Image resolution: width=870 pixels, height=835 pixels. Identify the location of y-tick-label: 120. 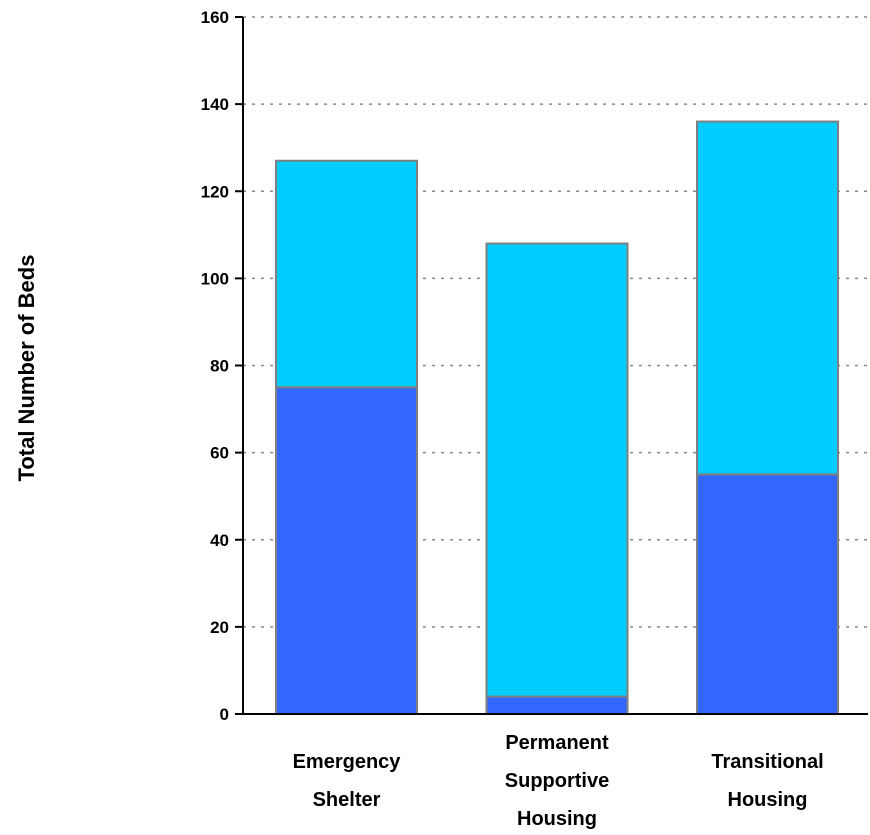
(215, 191).